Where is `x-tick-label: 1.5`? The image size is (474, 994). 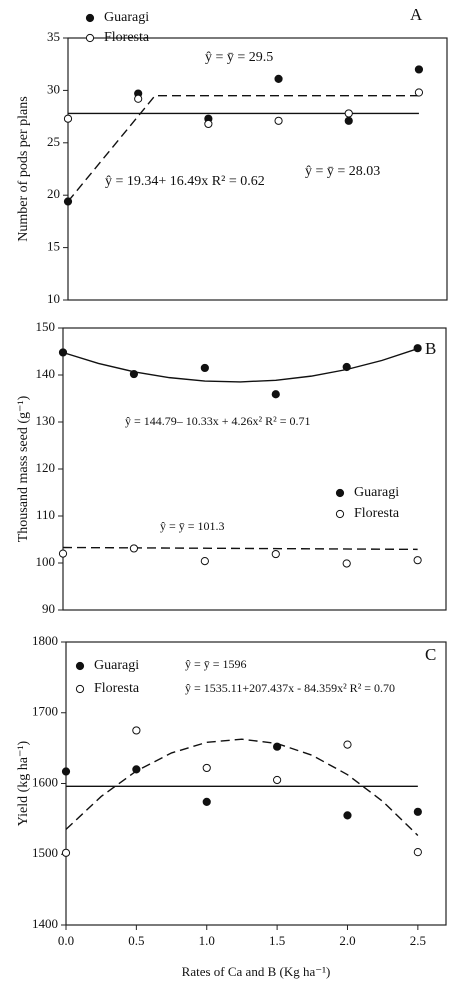 x-tick-label: 1.5 is located at coordinates (277, 940).